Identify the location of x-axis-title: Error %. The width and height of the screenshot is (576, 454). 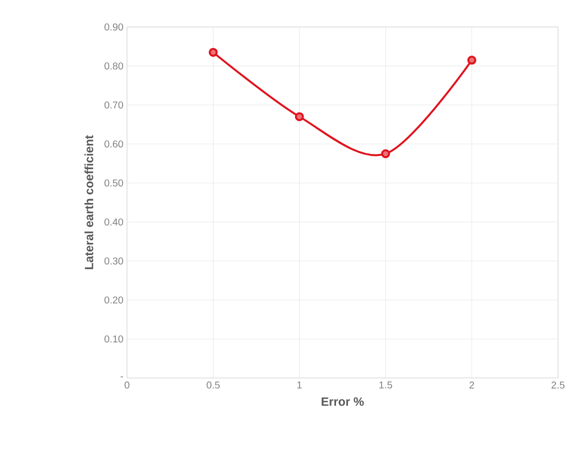
(343, 401).